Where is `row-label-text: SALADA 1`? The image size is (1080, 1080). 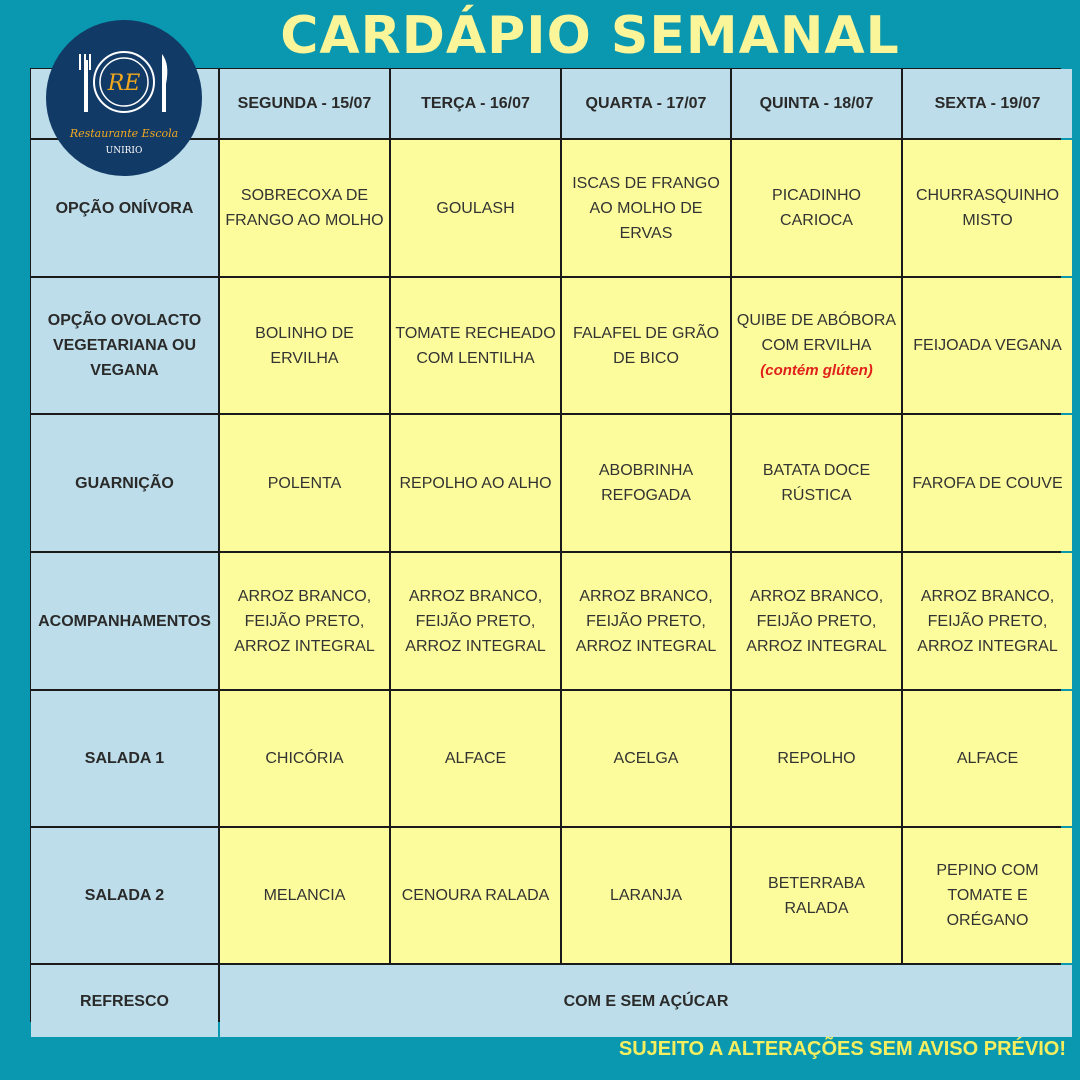
row-label-text: SALADA 1 is located at coordinates (124, 758).